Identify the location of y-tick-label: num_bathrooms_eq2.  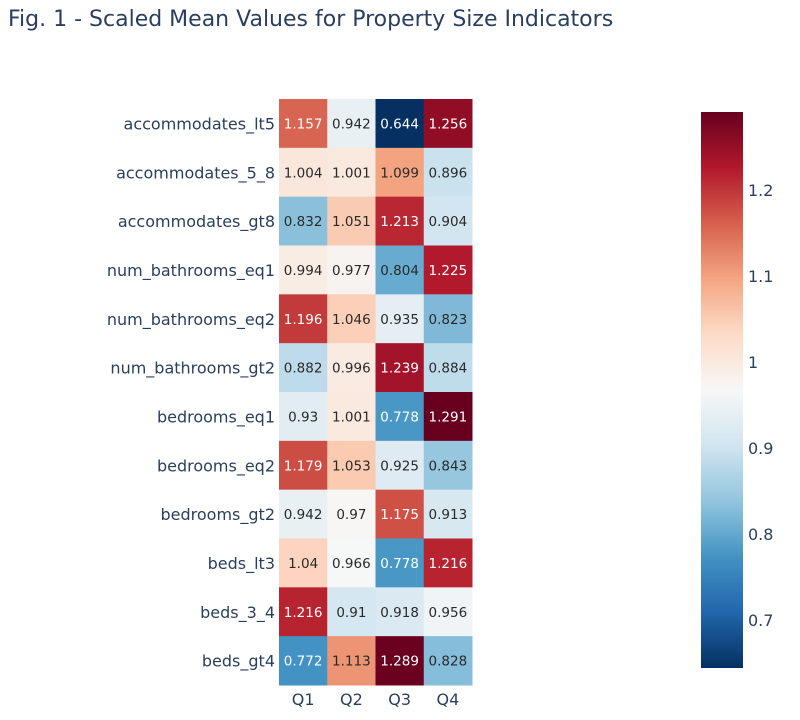
(191, 320).